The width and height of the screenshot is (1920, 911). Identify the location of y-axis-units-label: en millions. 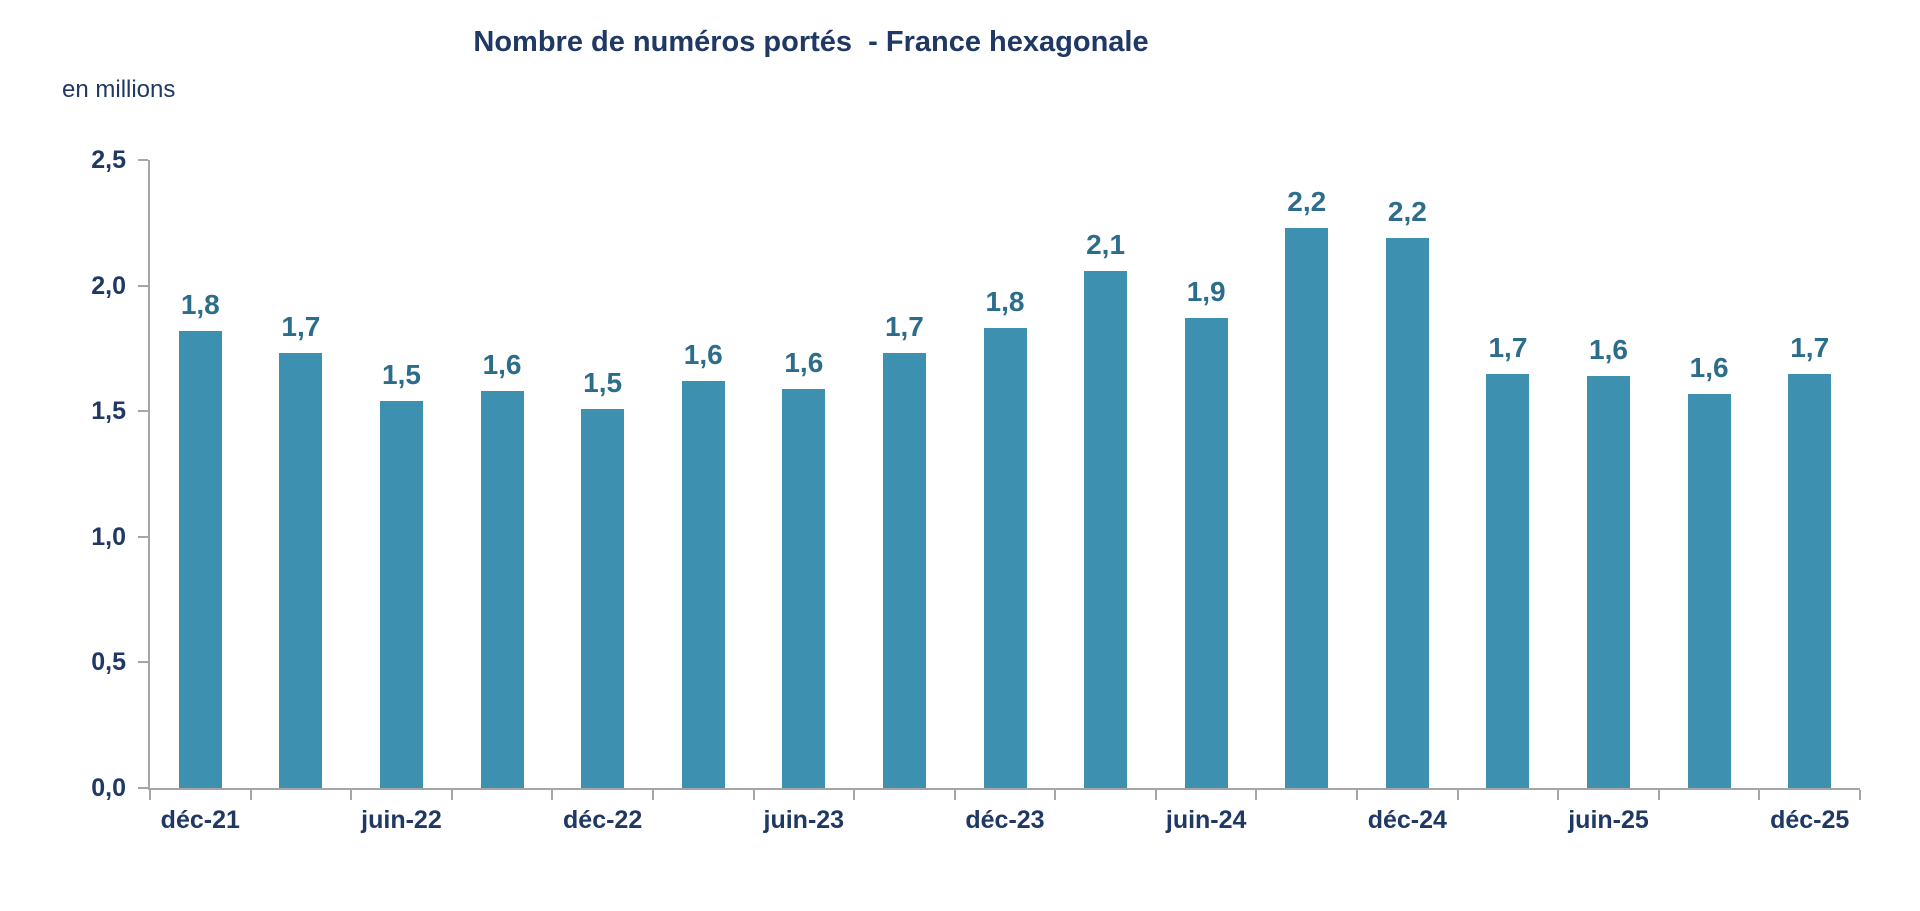
(119, 89).